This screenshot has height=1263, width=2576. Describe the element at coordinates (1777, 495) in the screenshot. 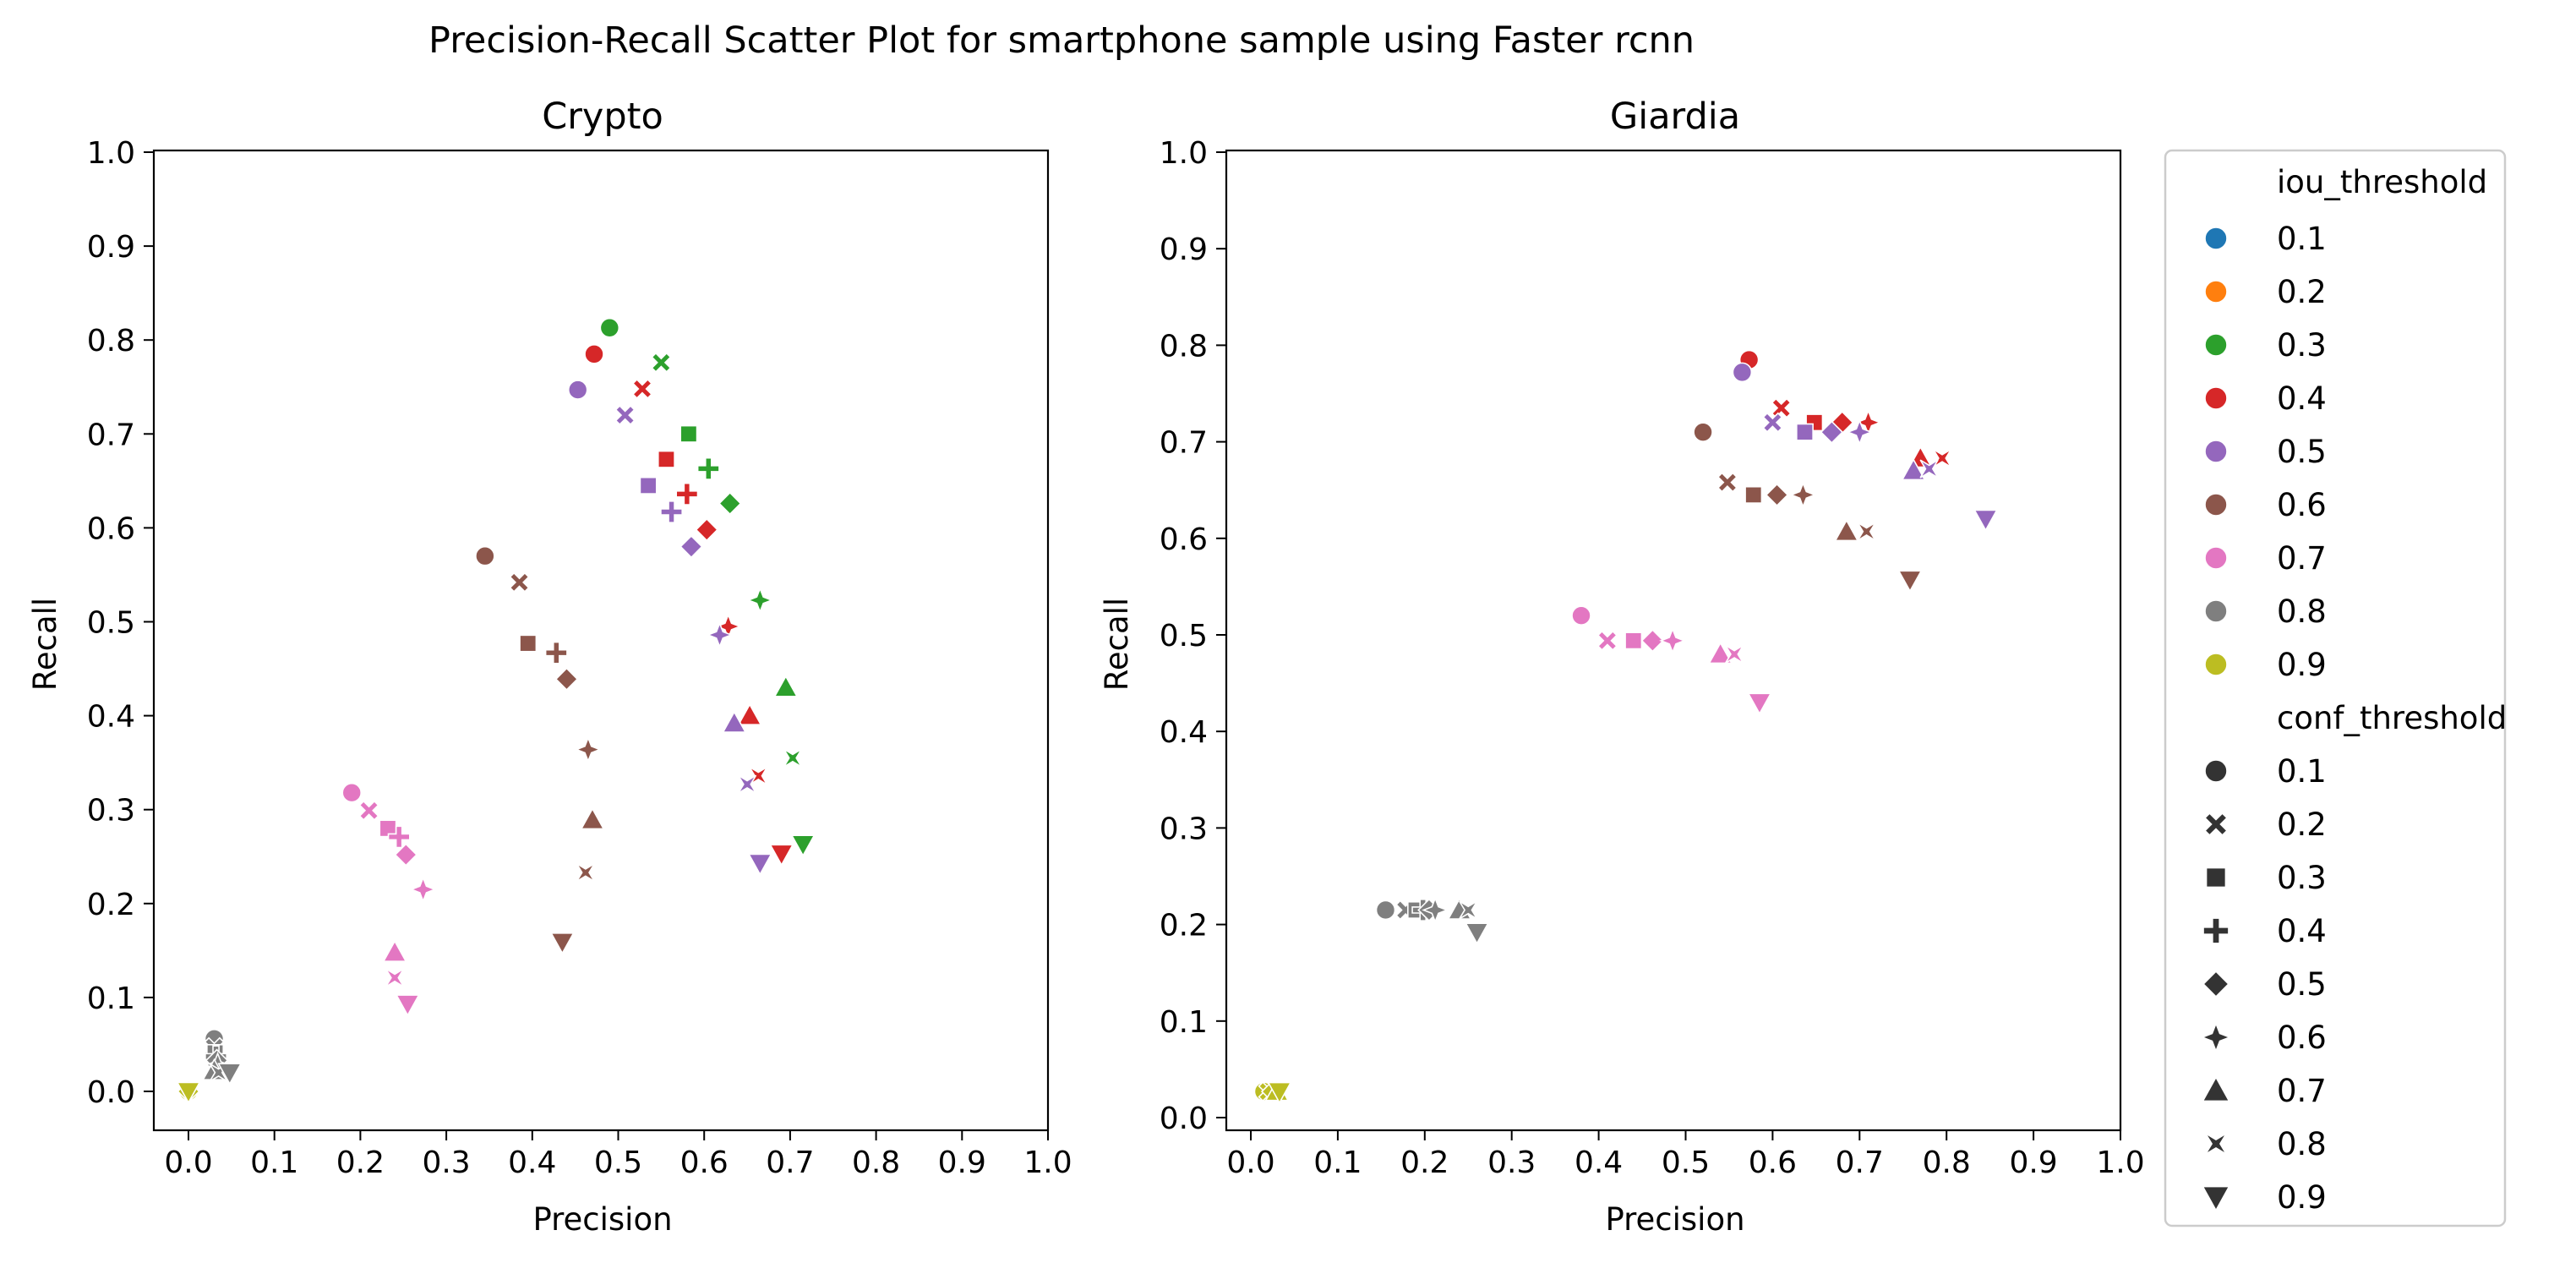

I see `giardia-point-iou-0.6-conf-0.5` at that location.